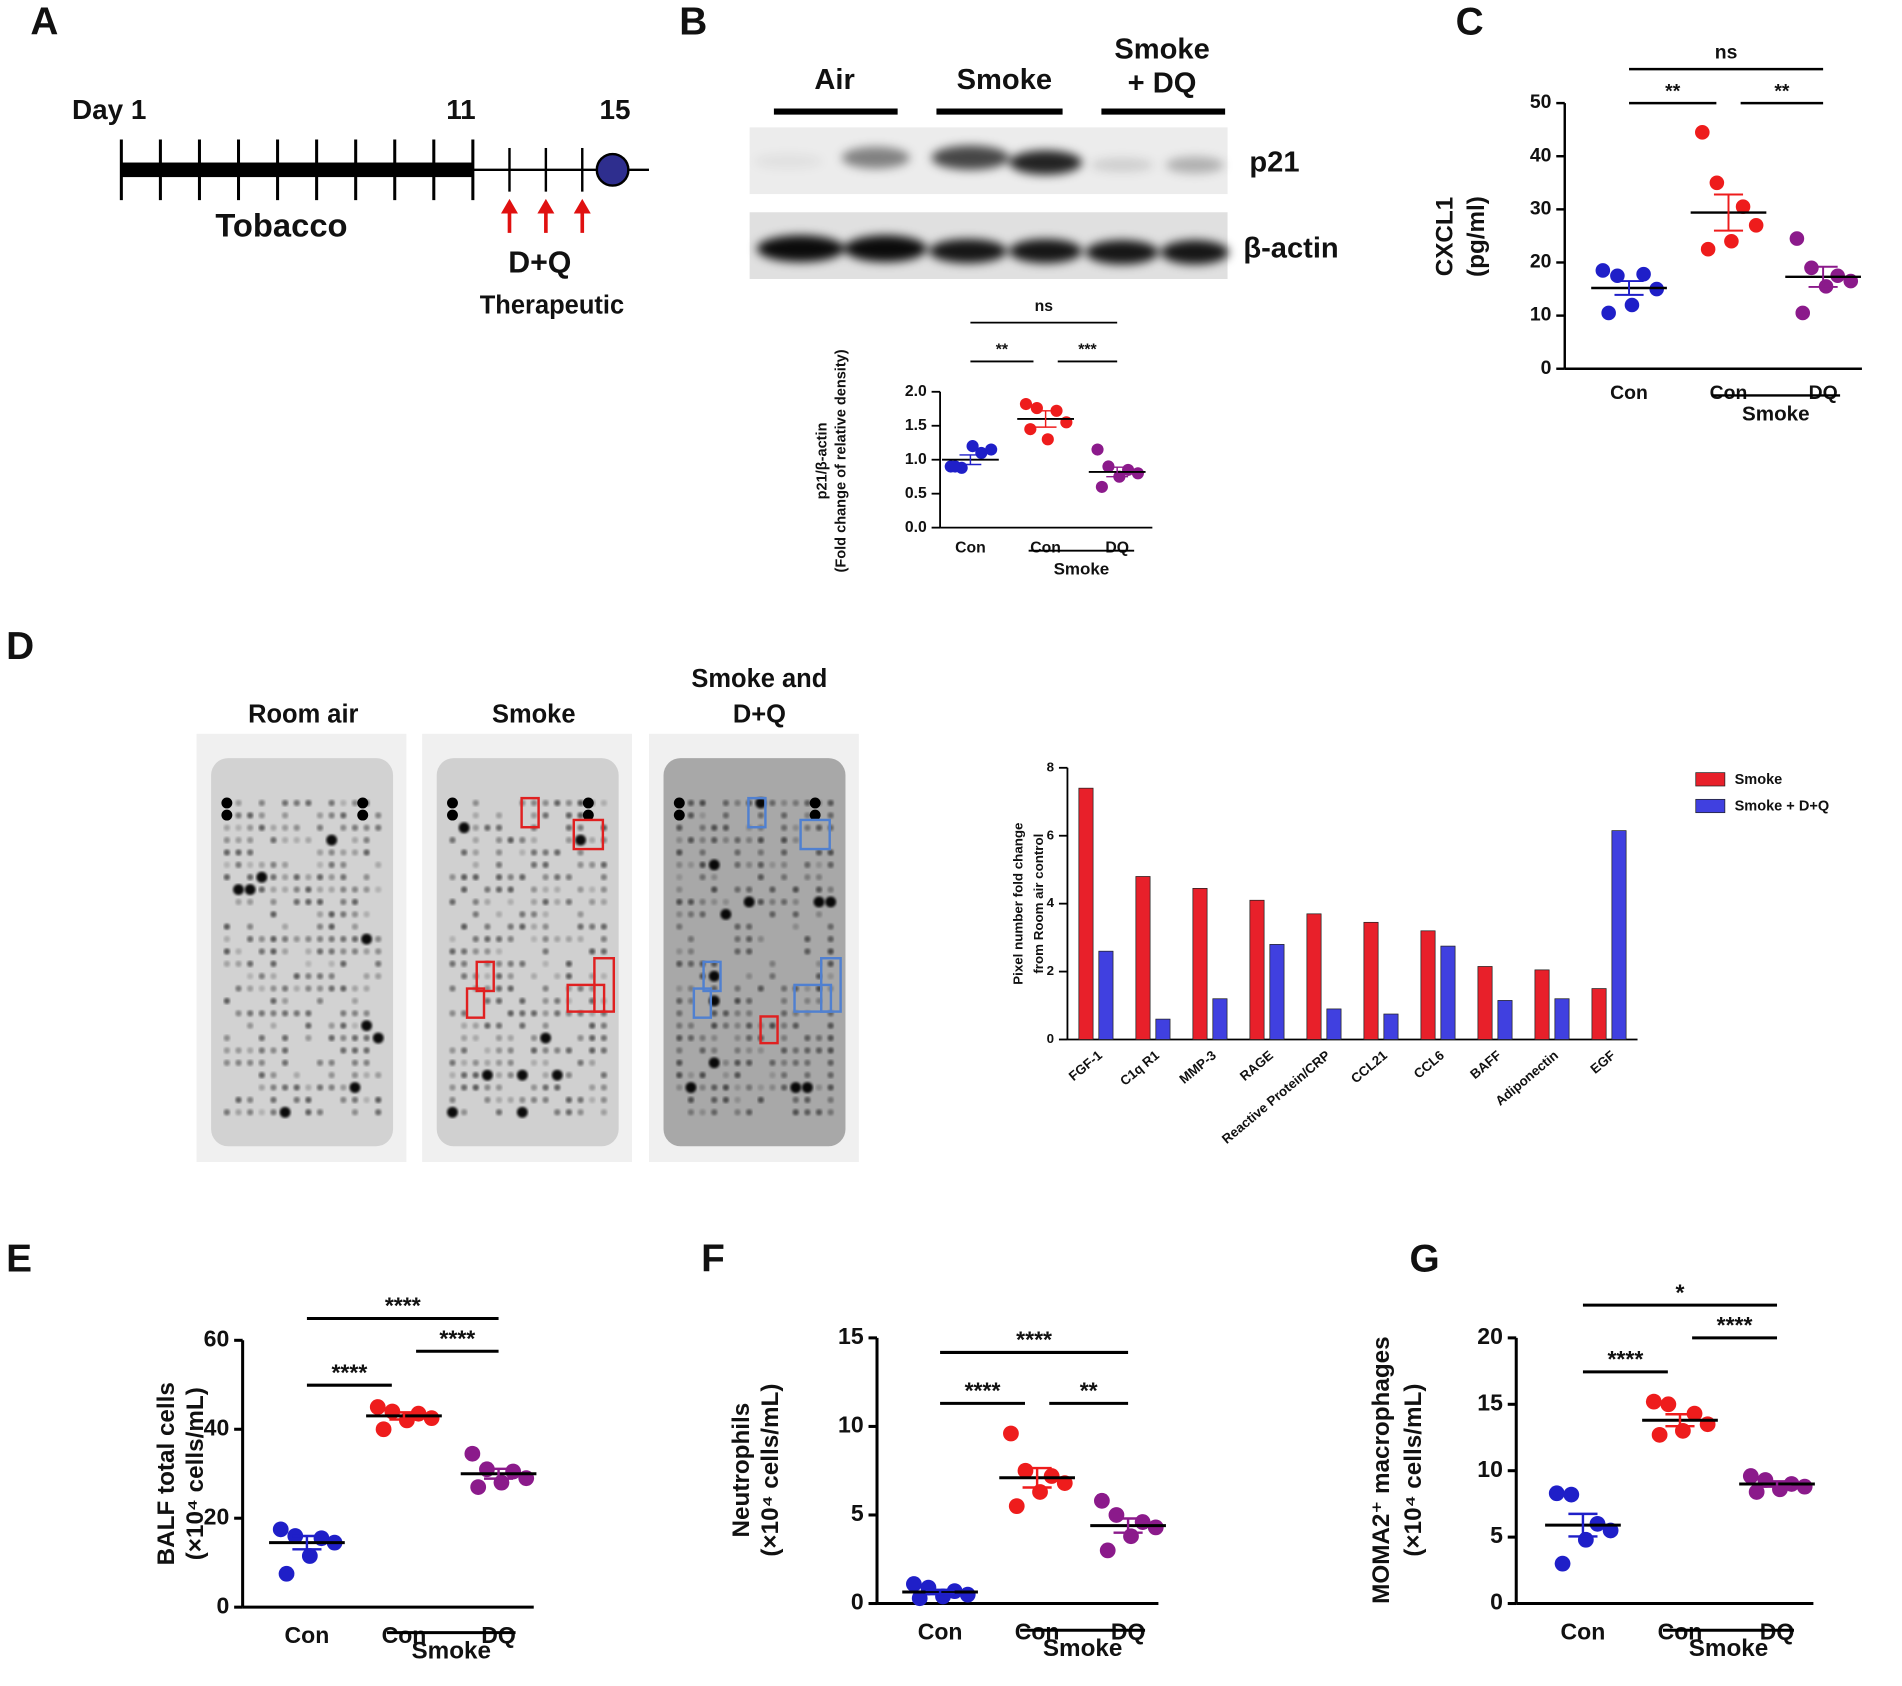 The image size is (1902, 1686). I want to click on timeline: Day 1 11 15 Tobacco D+Q Therapeutic, so click(360, 207).